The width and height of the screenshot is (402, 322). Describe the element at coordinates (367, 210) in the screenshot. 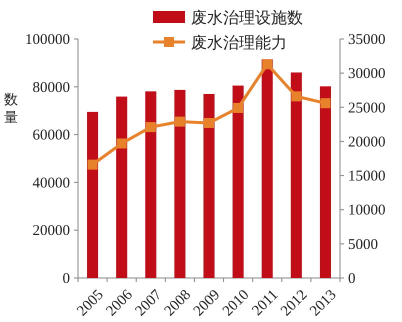

I see `y2-tick-label: 10000` at that location.